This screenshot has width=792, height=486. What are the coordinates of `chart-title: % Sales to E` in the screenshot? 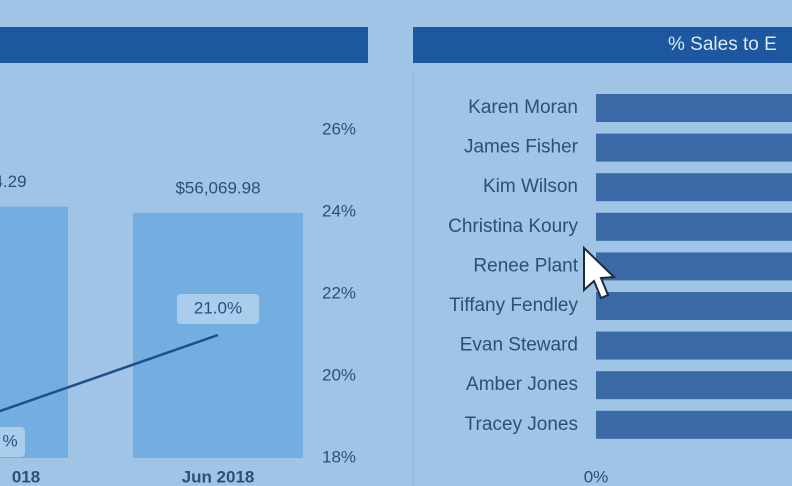 It's located at (722, 44).